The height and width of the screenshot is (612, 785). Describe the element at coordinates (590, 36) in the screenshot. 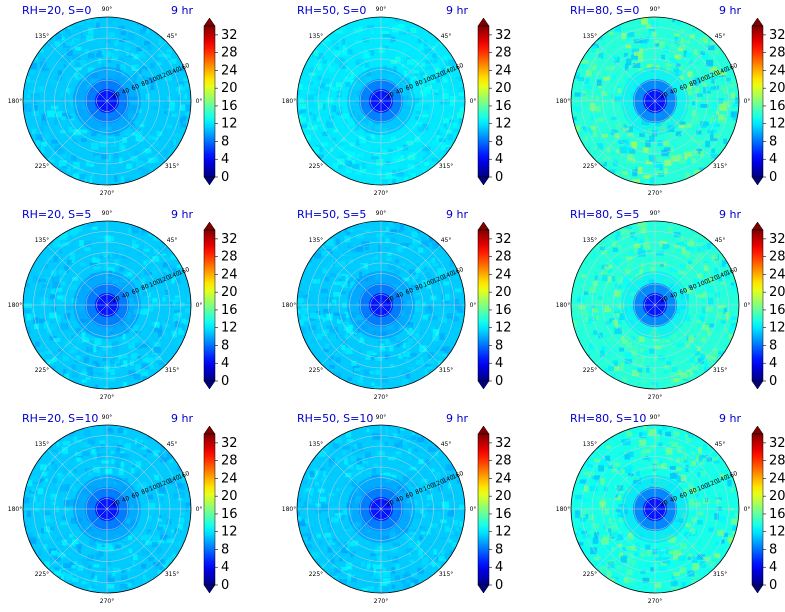

I see `angular-tick-label: 135°` at that location.